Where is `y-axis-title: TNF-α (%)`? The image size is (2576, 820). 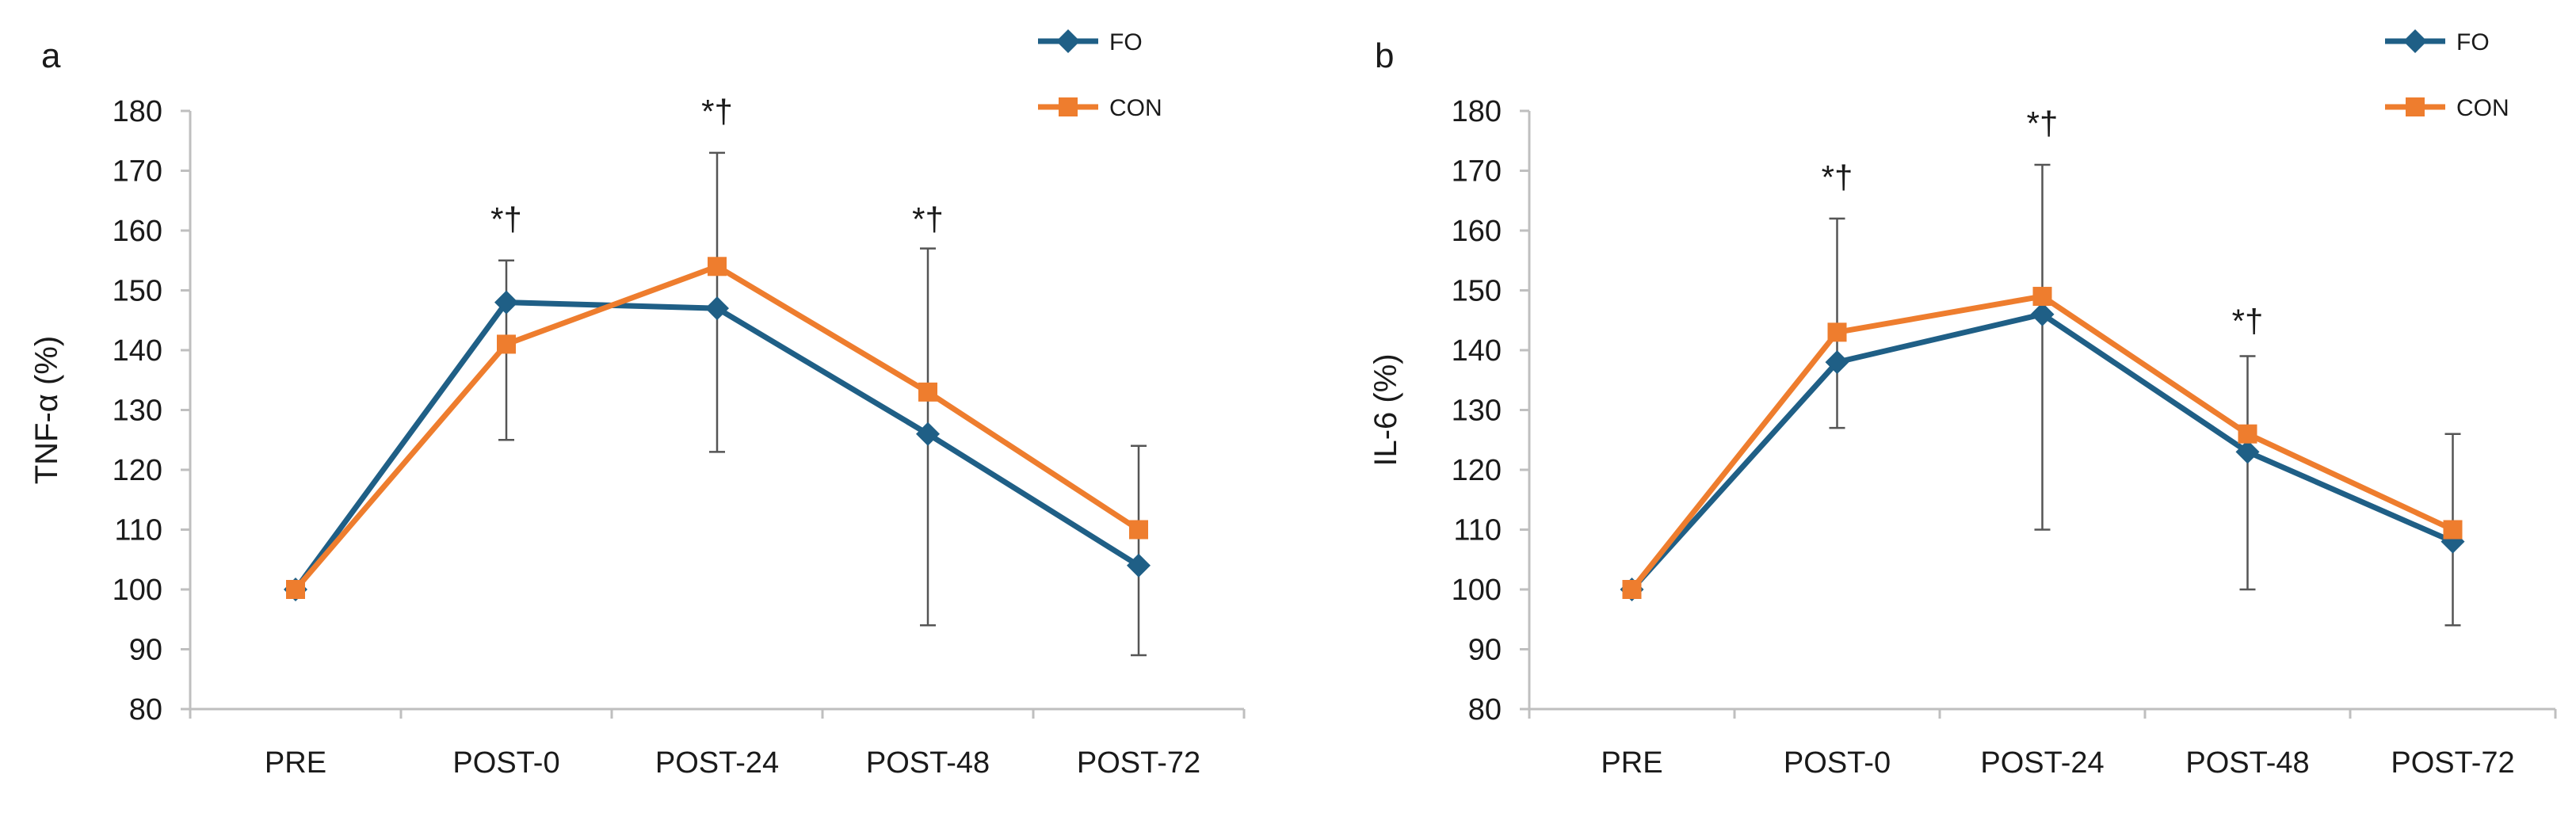 y-axis-title: TNF-α (%) is located at coordinates (46, 410).